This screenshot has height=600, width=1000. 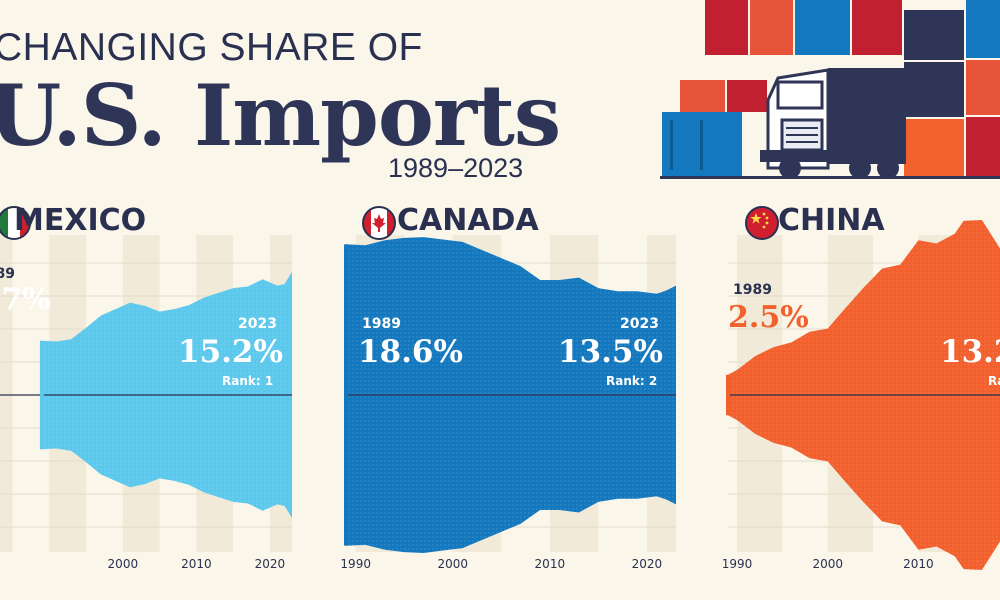 What do you see at coordinates (381, 324) in the screenshot?
I see `canada-start-year: 1989` at bounding box center [381, 324].